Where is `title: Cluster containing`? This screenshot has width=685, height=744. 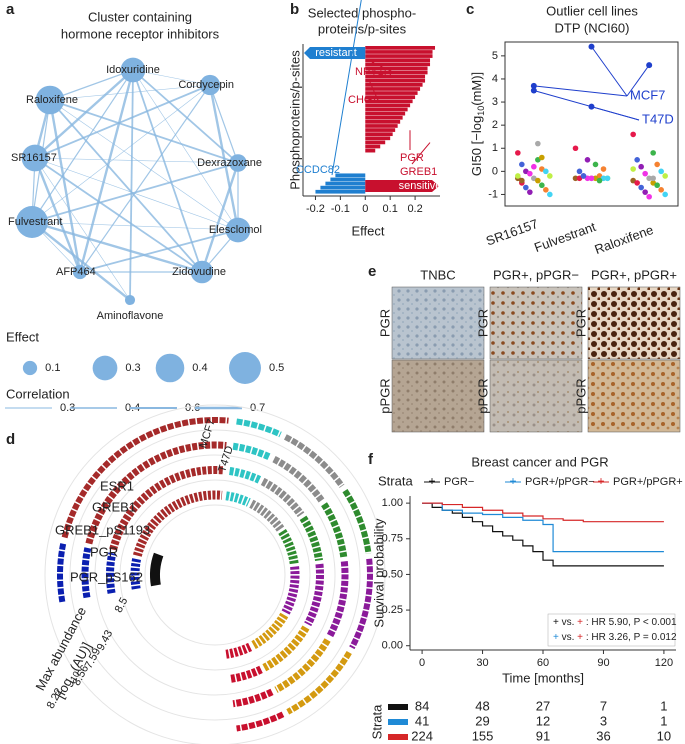
title: Cluster containing is located at coordinates (140, 16).